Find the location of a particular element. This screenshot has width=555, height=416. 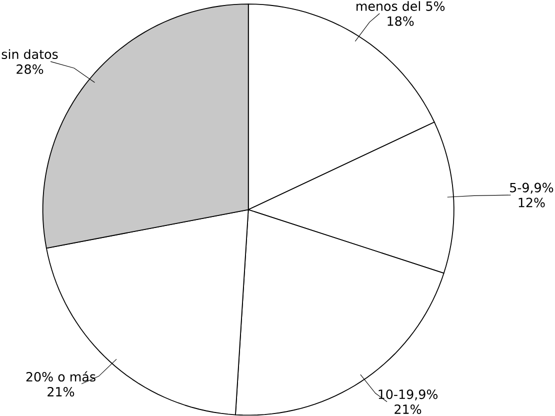

slice-label: sin datos is located at coordinates (30, 54).